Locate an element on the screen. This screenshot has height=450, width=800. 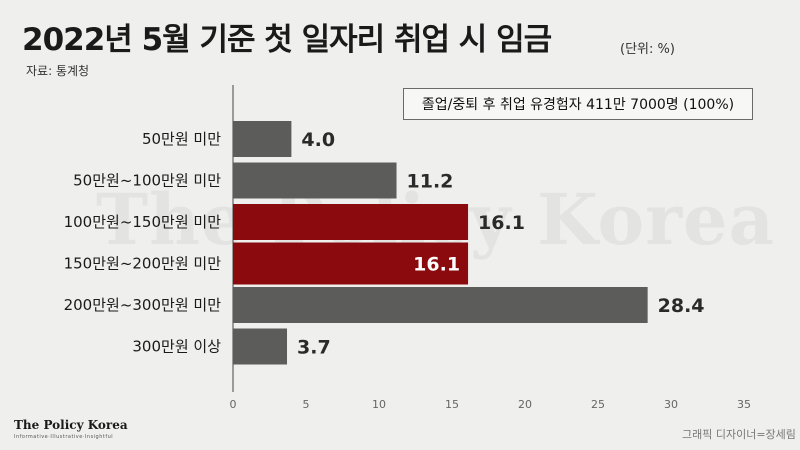
category-label-5: 300만원 이상 is located at coordinates (176, 347).